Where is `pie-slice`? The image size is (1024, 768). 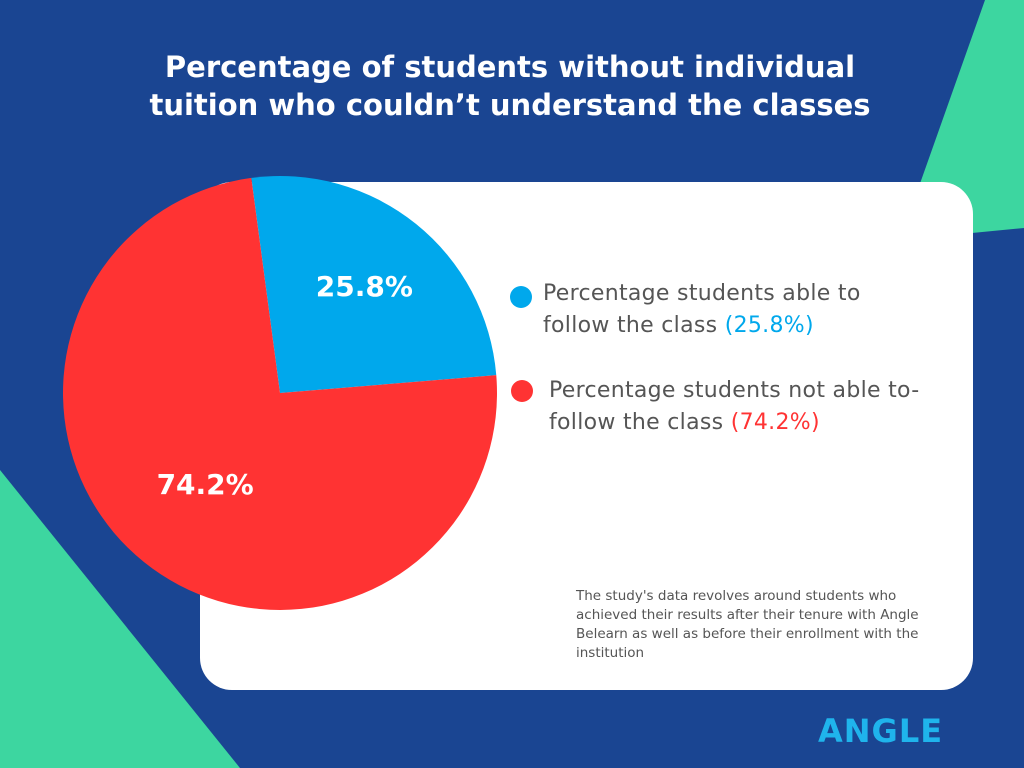
pie-slice is located at coordinates (374, 284).